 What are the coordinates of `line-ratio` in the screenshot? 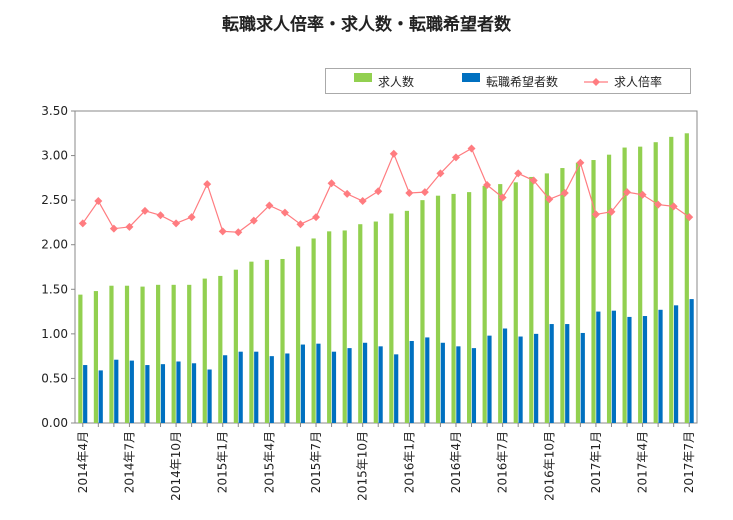 It's located at (386, 190).